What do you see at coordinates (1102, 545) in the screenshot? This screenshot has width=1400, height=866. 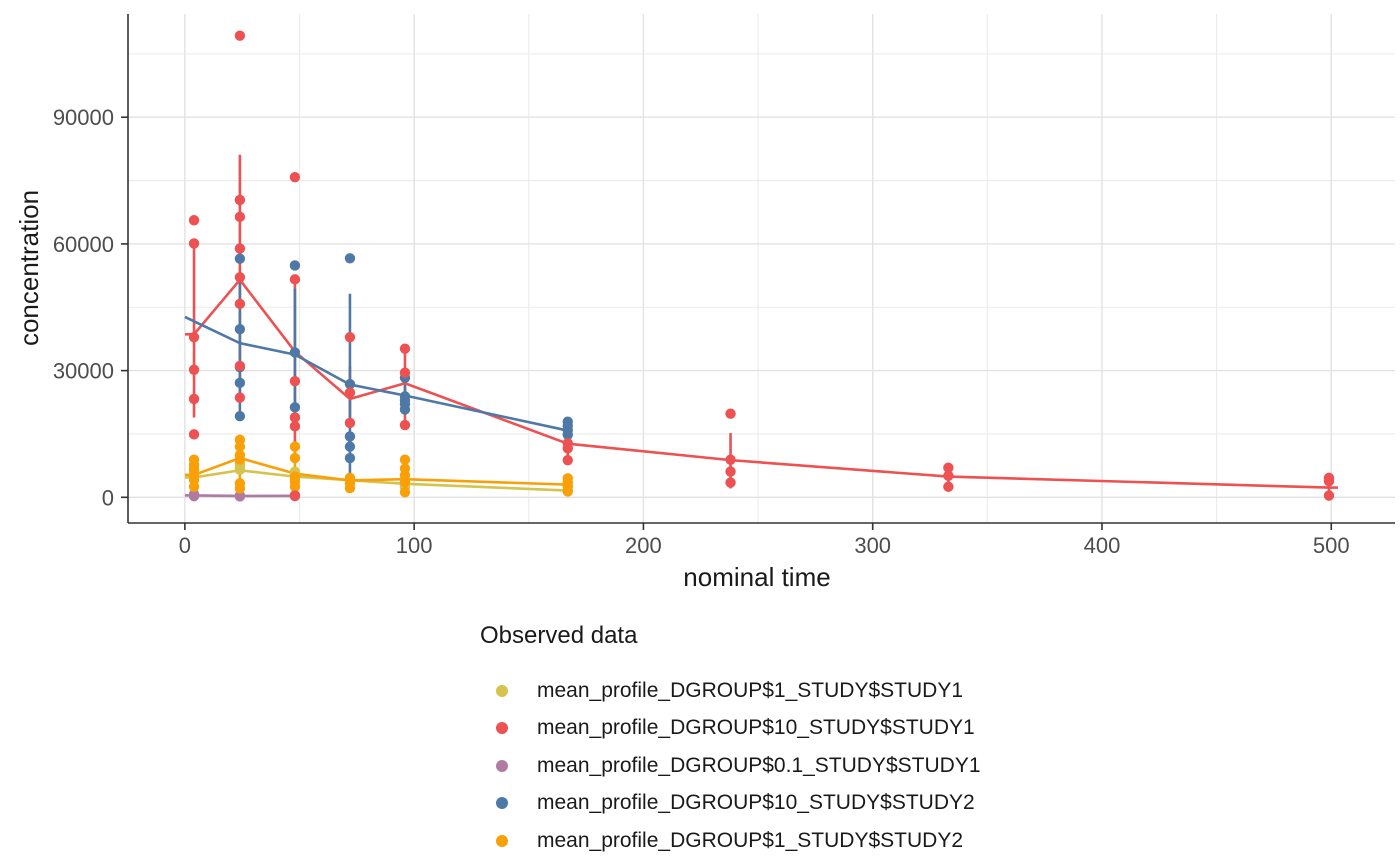 I see `x-tick-label: 400` at bounding box center [1102, 545].